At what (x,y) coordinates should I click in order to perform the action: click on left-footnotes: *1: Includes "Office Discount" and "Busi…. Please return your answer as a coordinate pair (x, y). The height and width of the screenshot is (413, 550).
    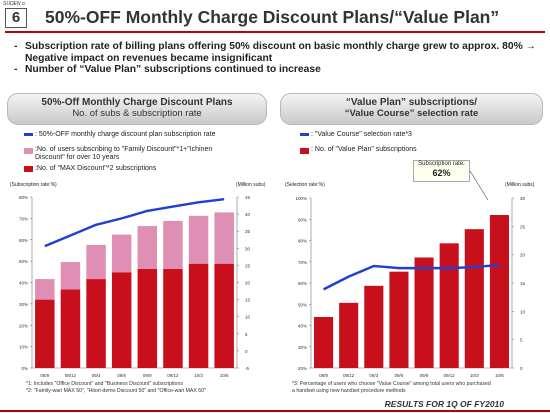
    Looking at the image, I should click on (116, 387).